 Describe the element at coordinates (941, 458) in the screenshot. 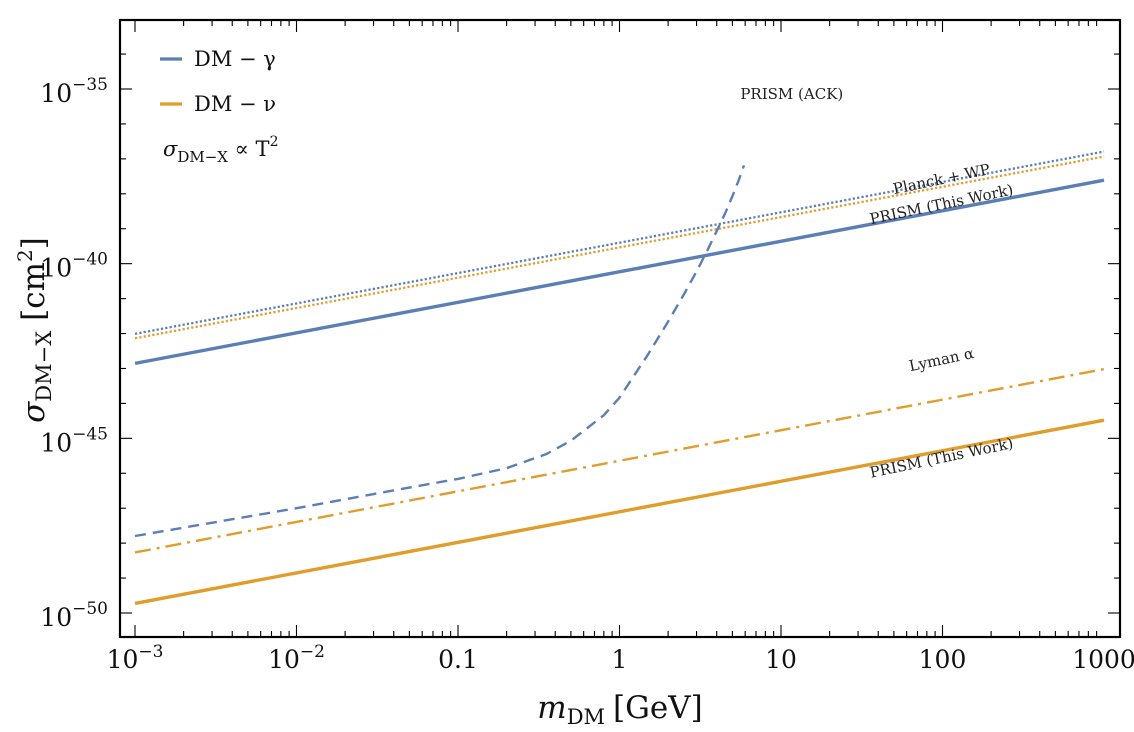

I see `annotation-prism-this-work: PRISM (This Work)` at that location.